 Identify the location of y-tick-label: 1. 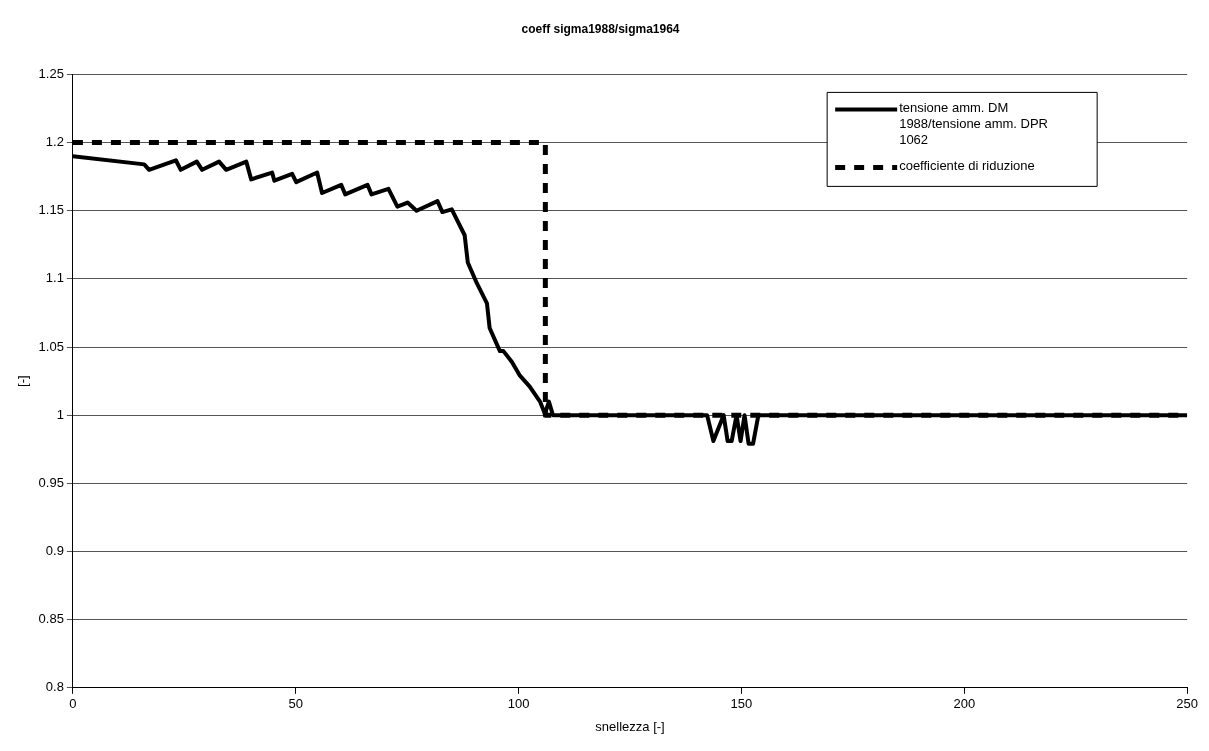
(60, 414).